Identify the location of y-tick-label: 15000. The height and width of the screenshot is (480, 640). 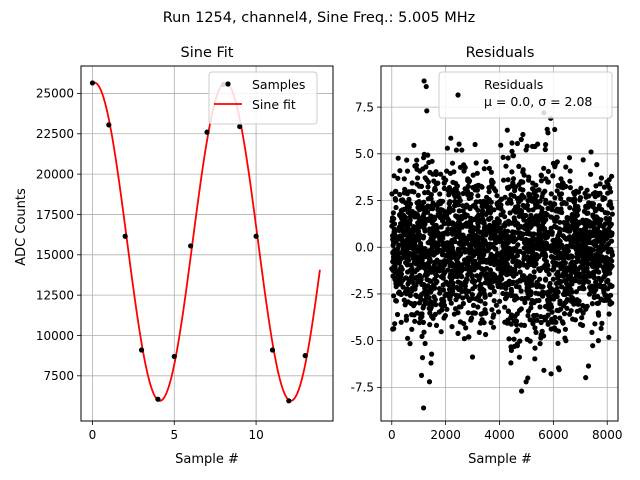
(55, 255).